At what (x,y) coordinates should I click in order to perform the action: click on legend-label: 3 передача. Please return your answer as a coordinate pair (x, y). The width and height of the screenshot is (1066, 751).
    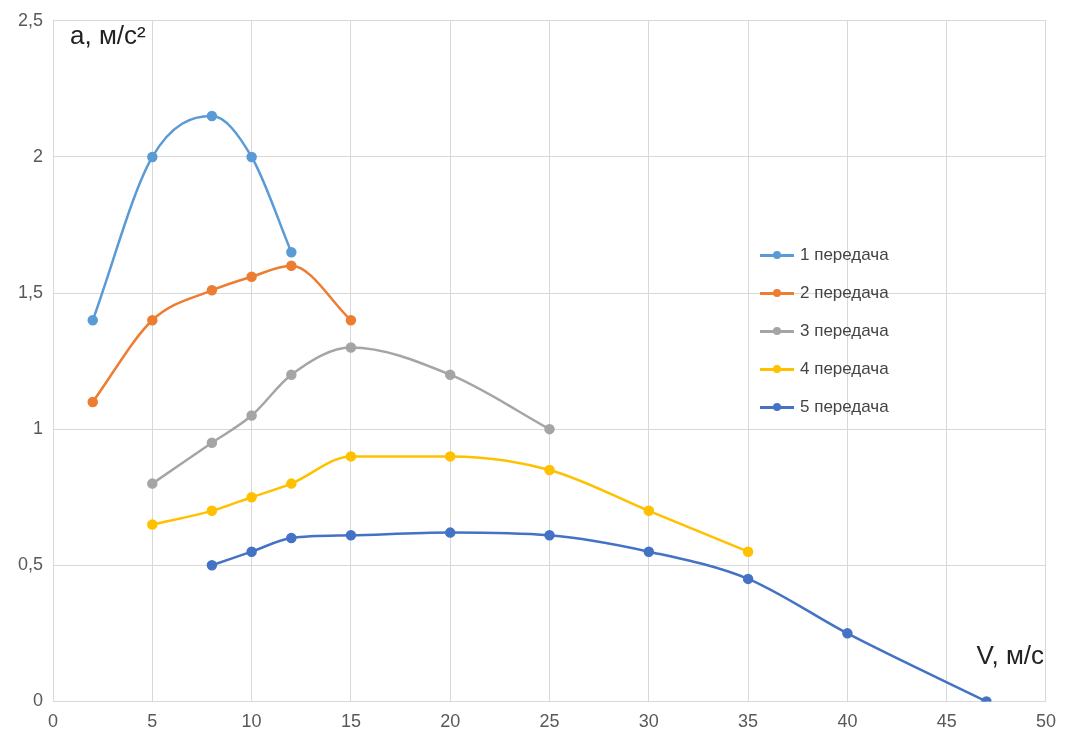
    Looking at the image, I should click on (844, 331).